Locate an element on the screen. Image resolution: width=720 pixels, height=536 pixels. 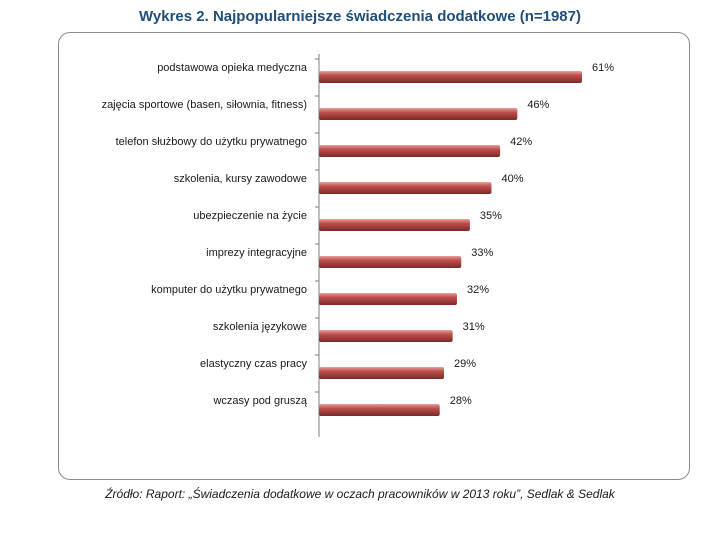
data-label: 31% is located at coordinates (474, 327).